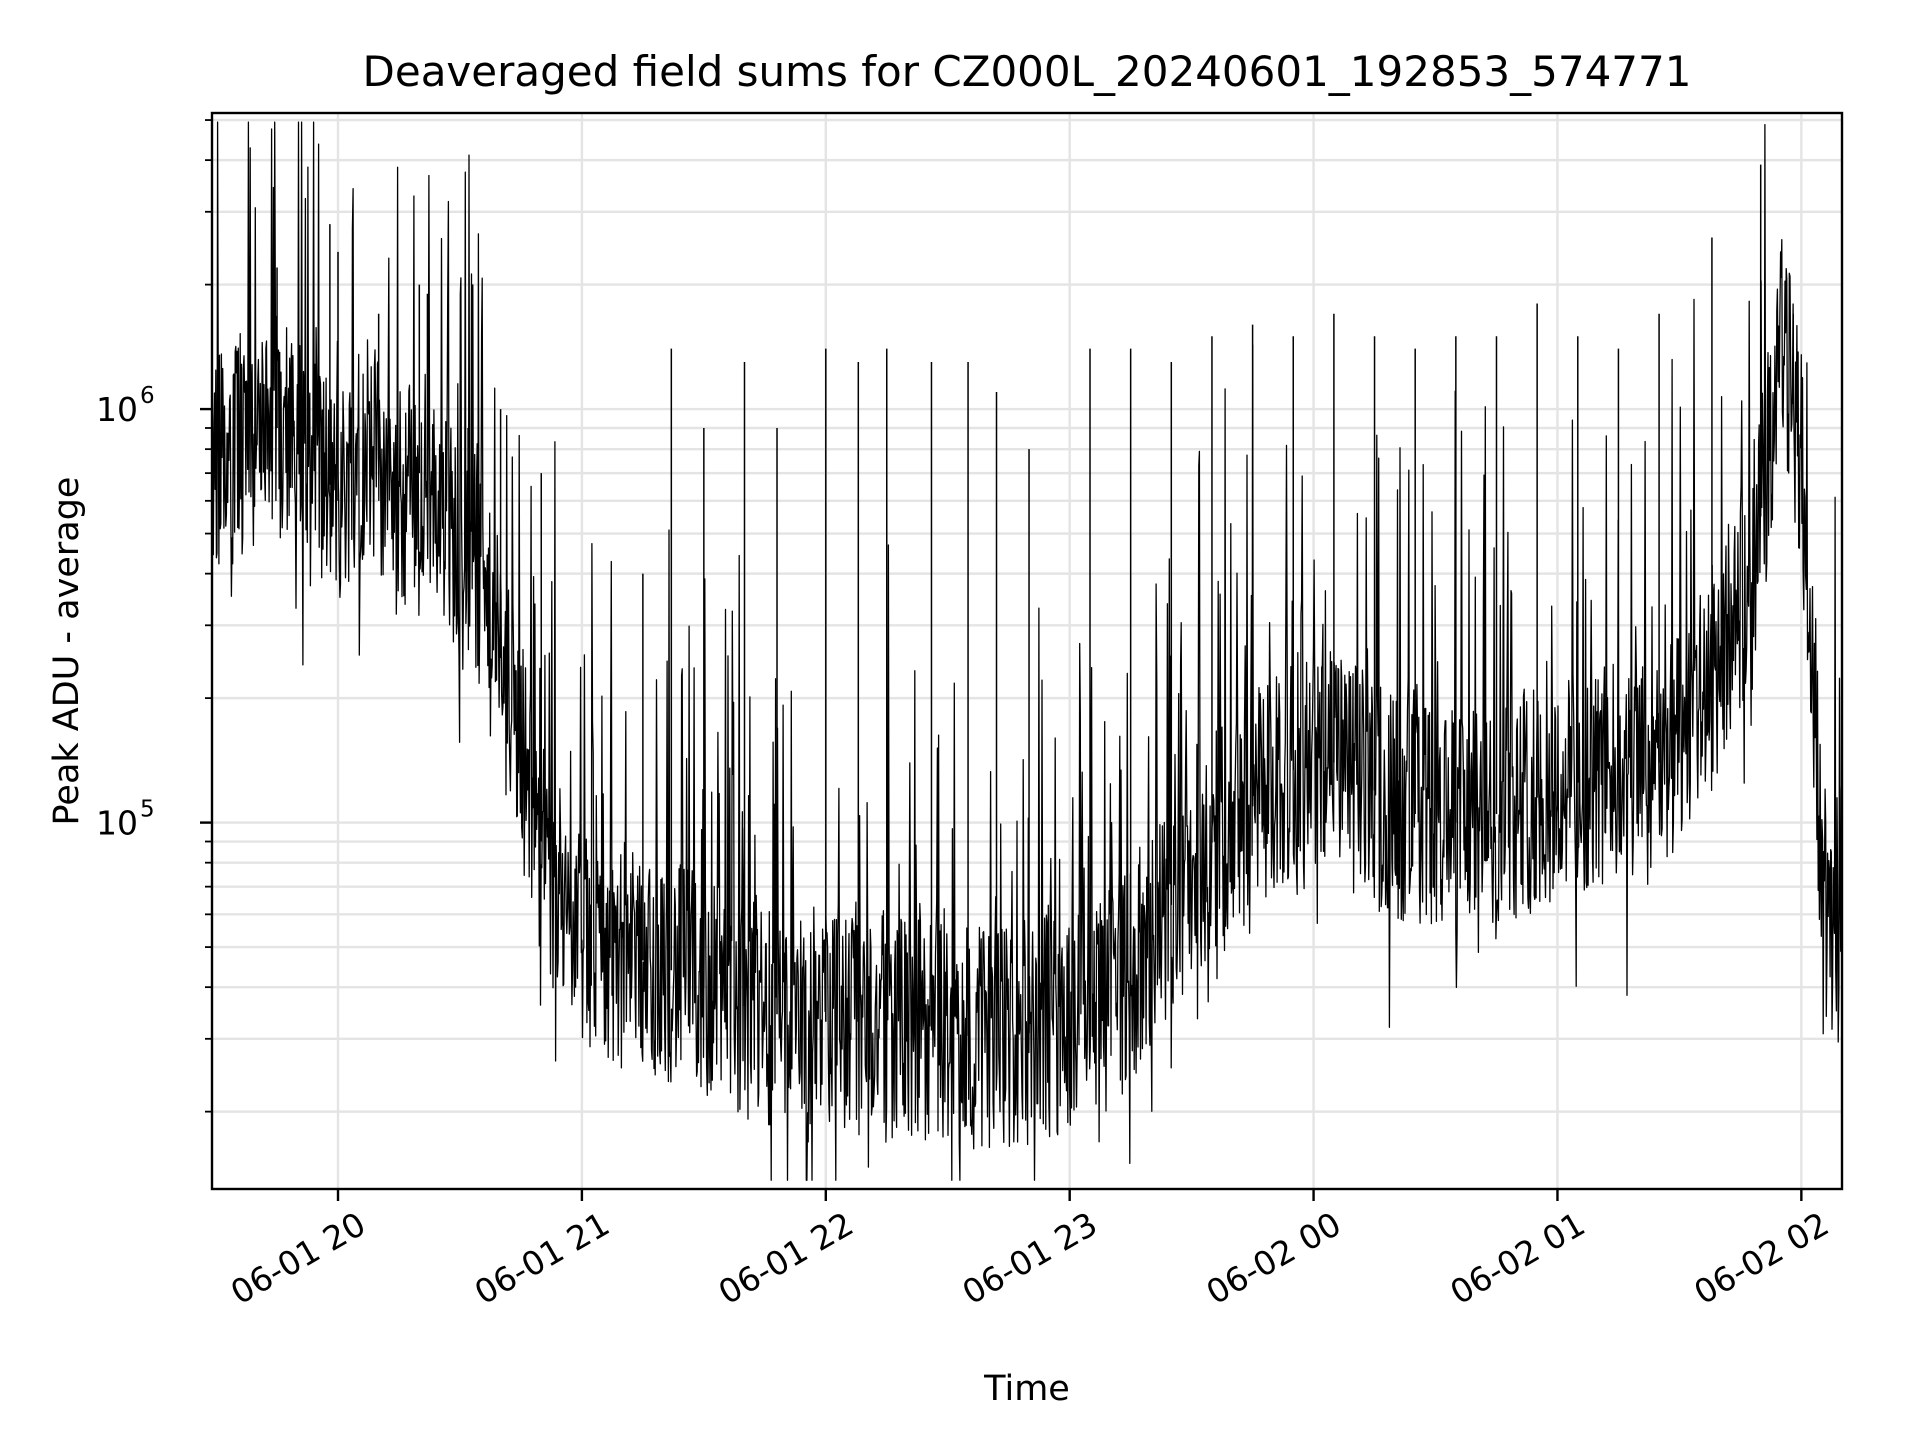  I want to click on y-axis-label: Peak ADU - average, so click(67, 651).